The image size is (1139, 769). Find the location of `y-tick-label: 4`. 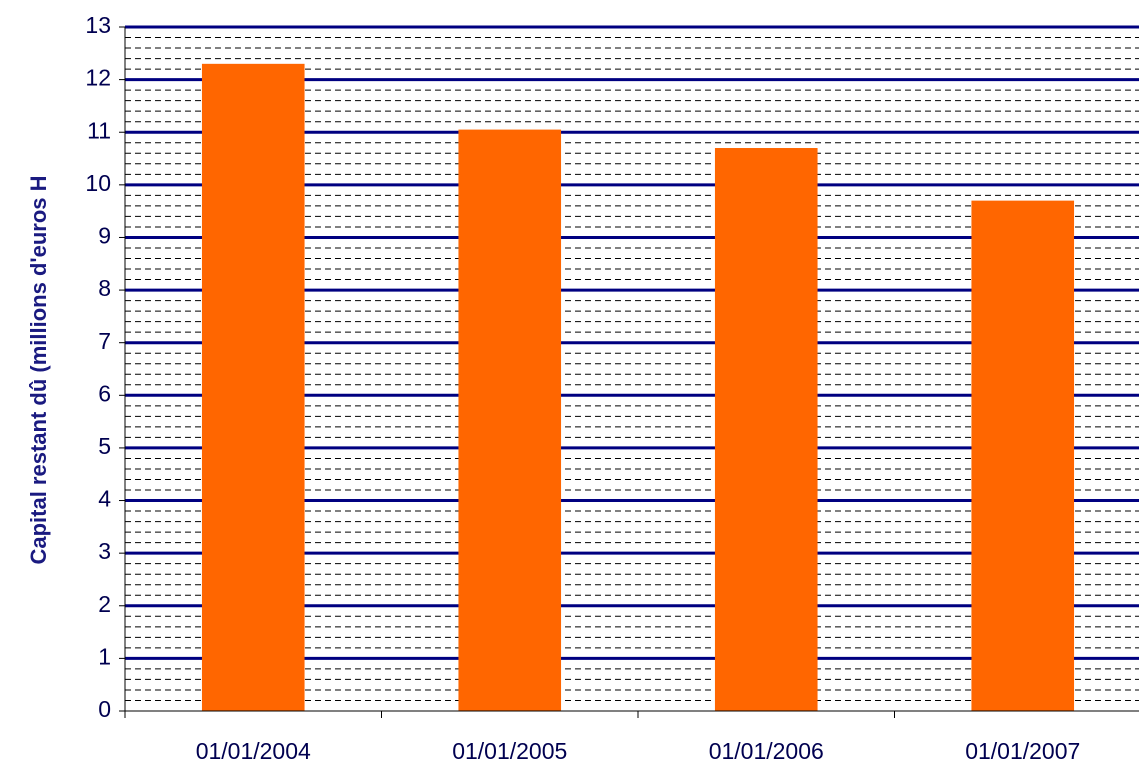

y-tick-label: 4 is located at coordinates (104, 499).